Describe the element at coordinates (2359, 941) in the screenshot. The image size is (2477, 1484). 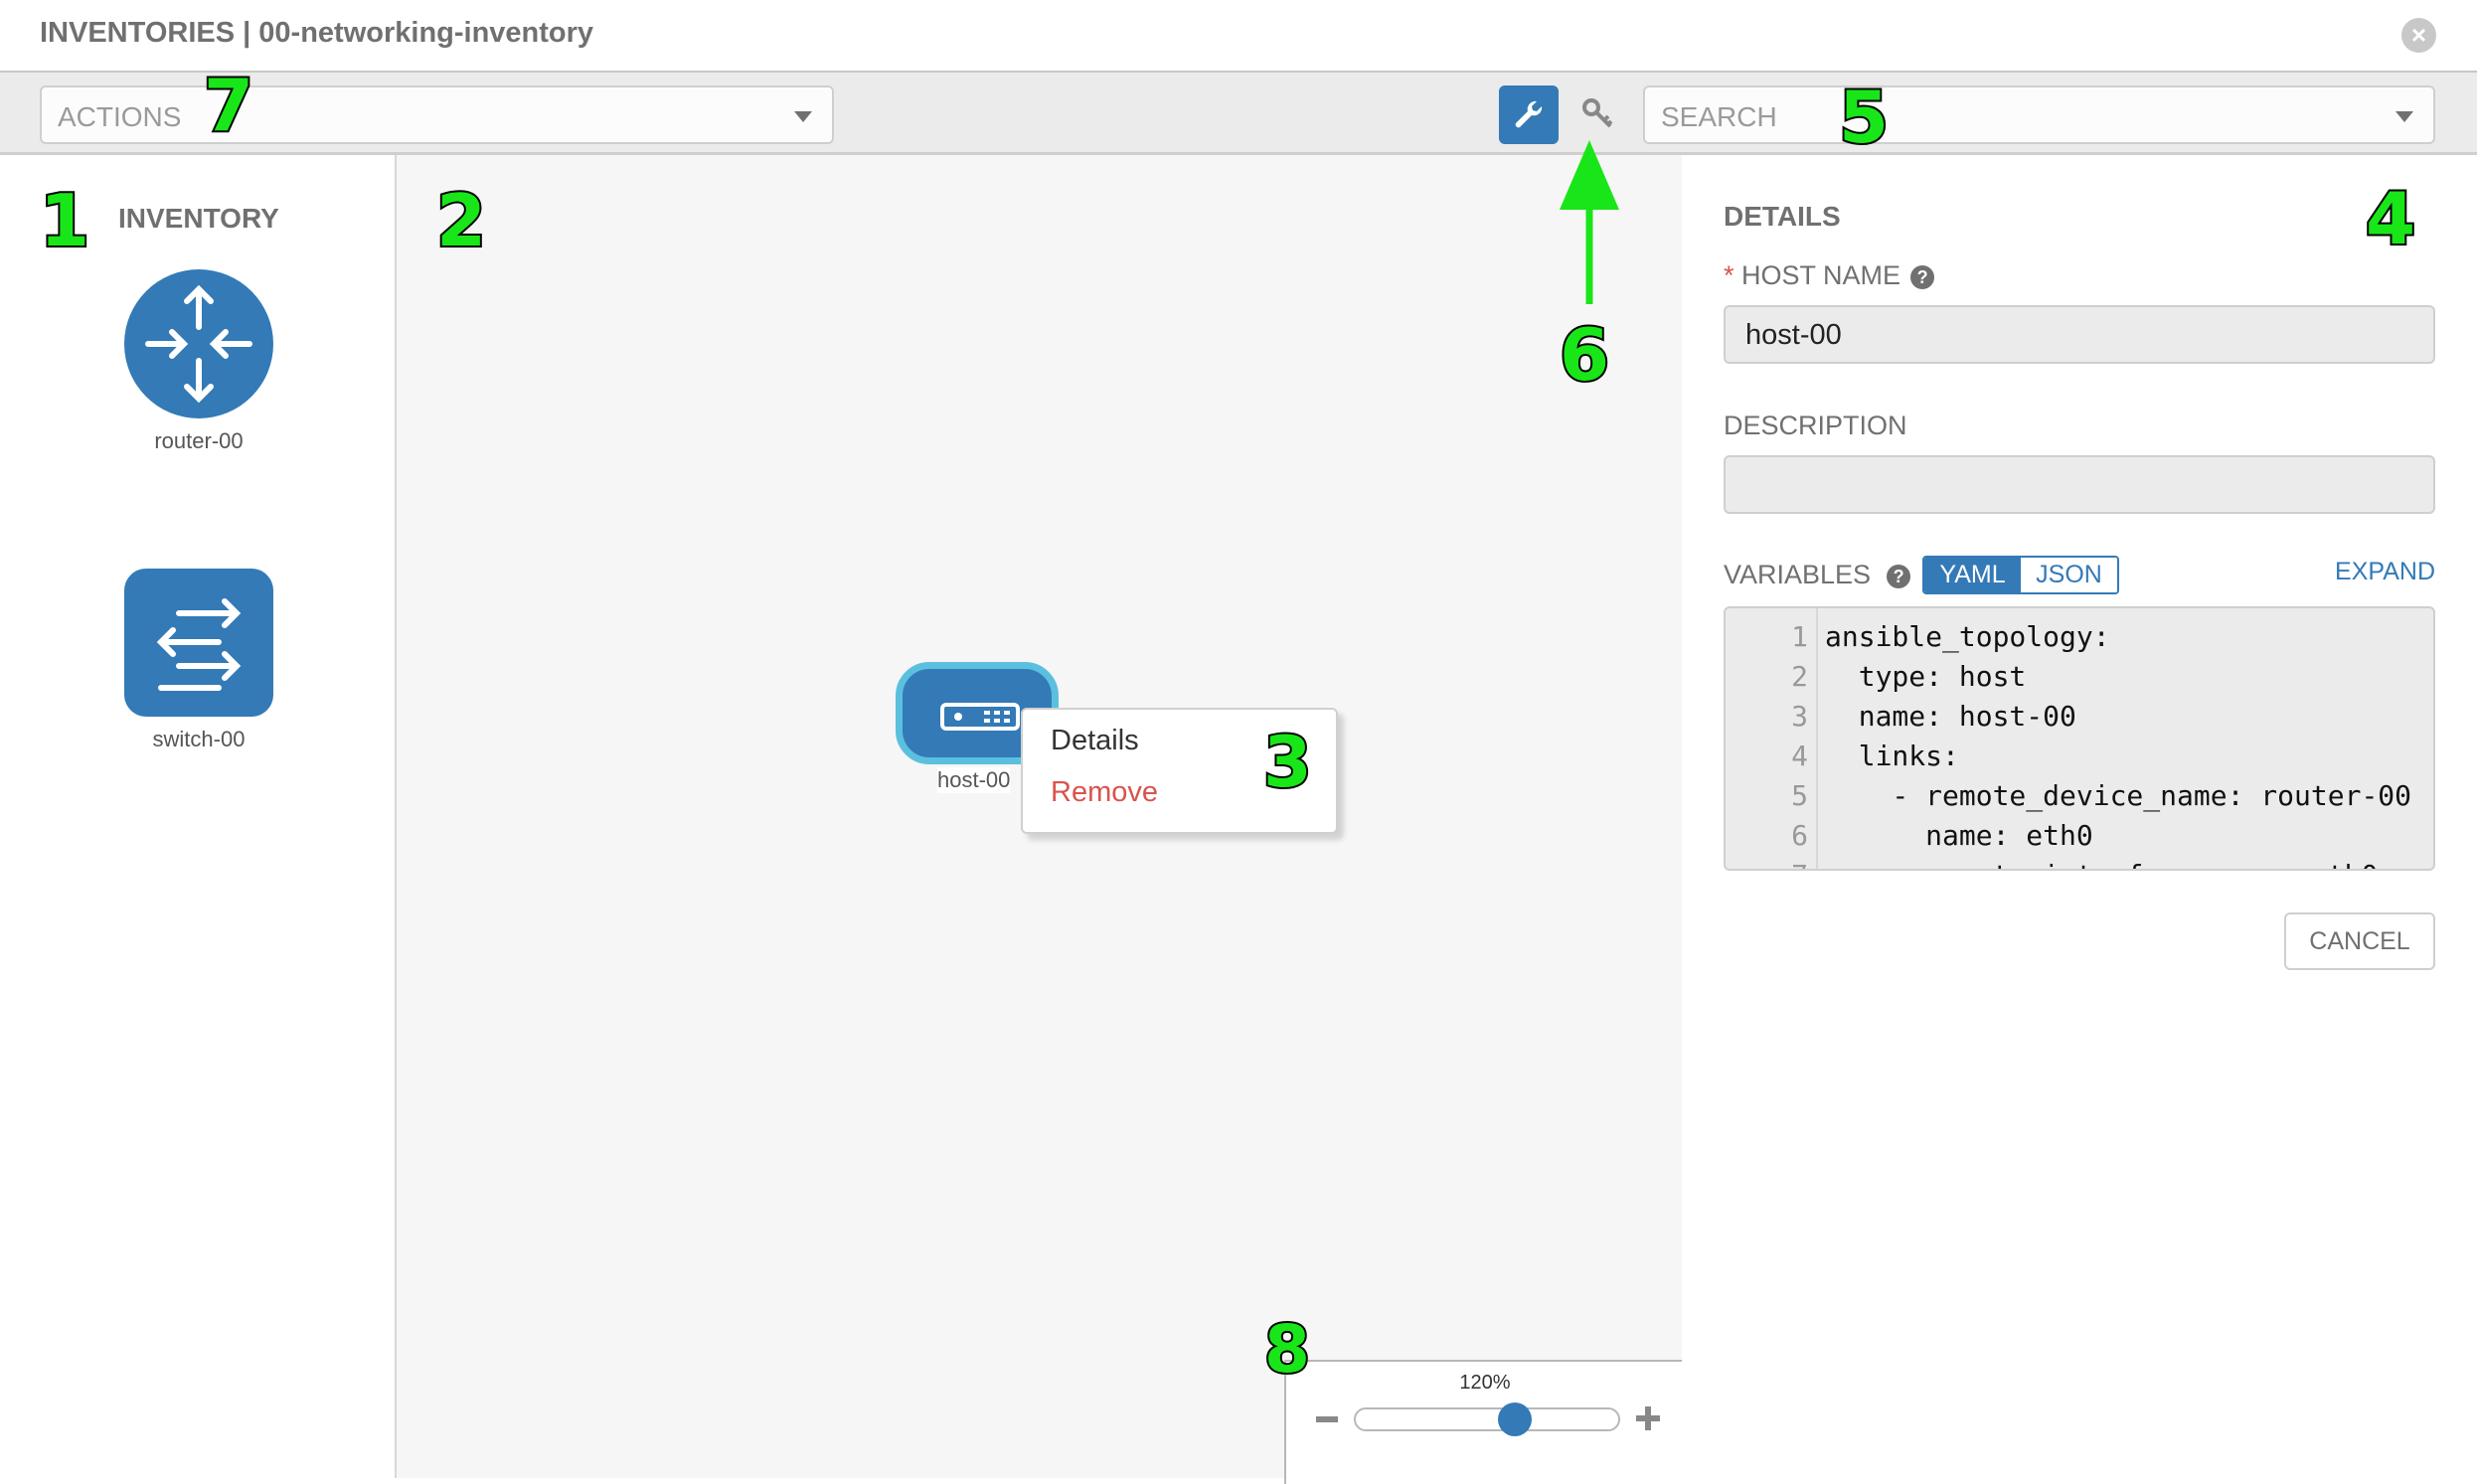
I see `cancel-button: CANCEL` at that location.